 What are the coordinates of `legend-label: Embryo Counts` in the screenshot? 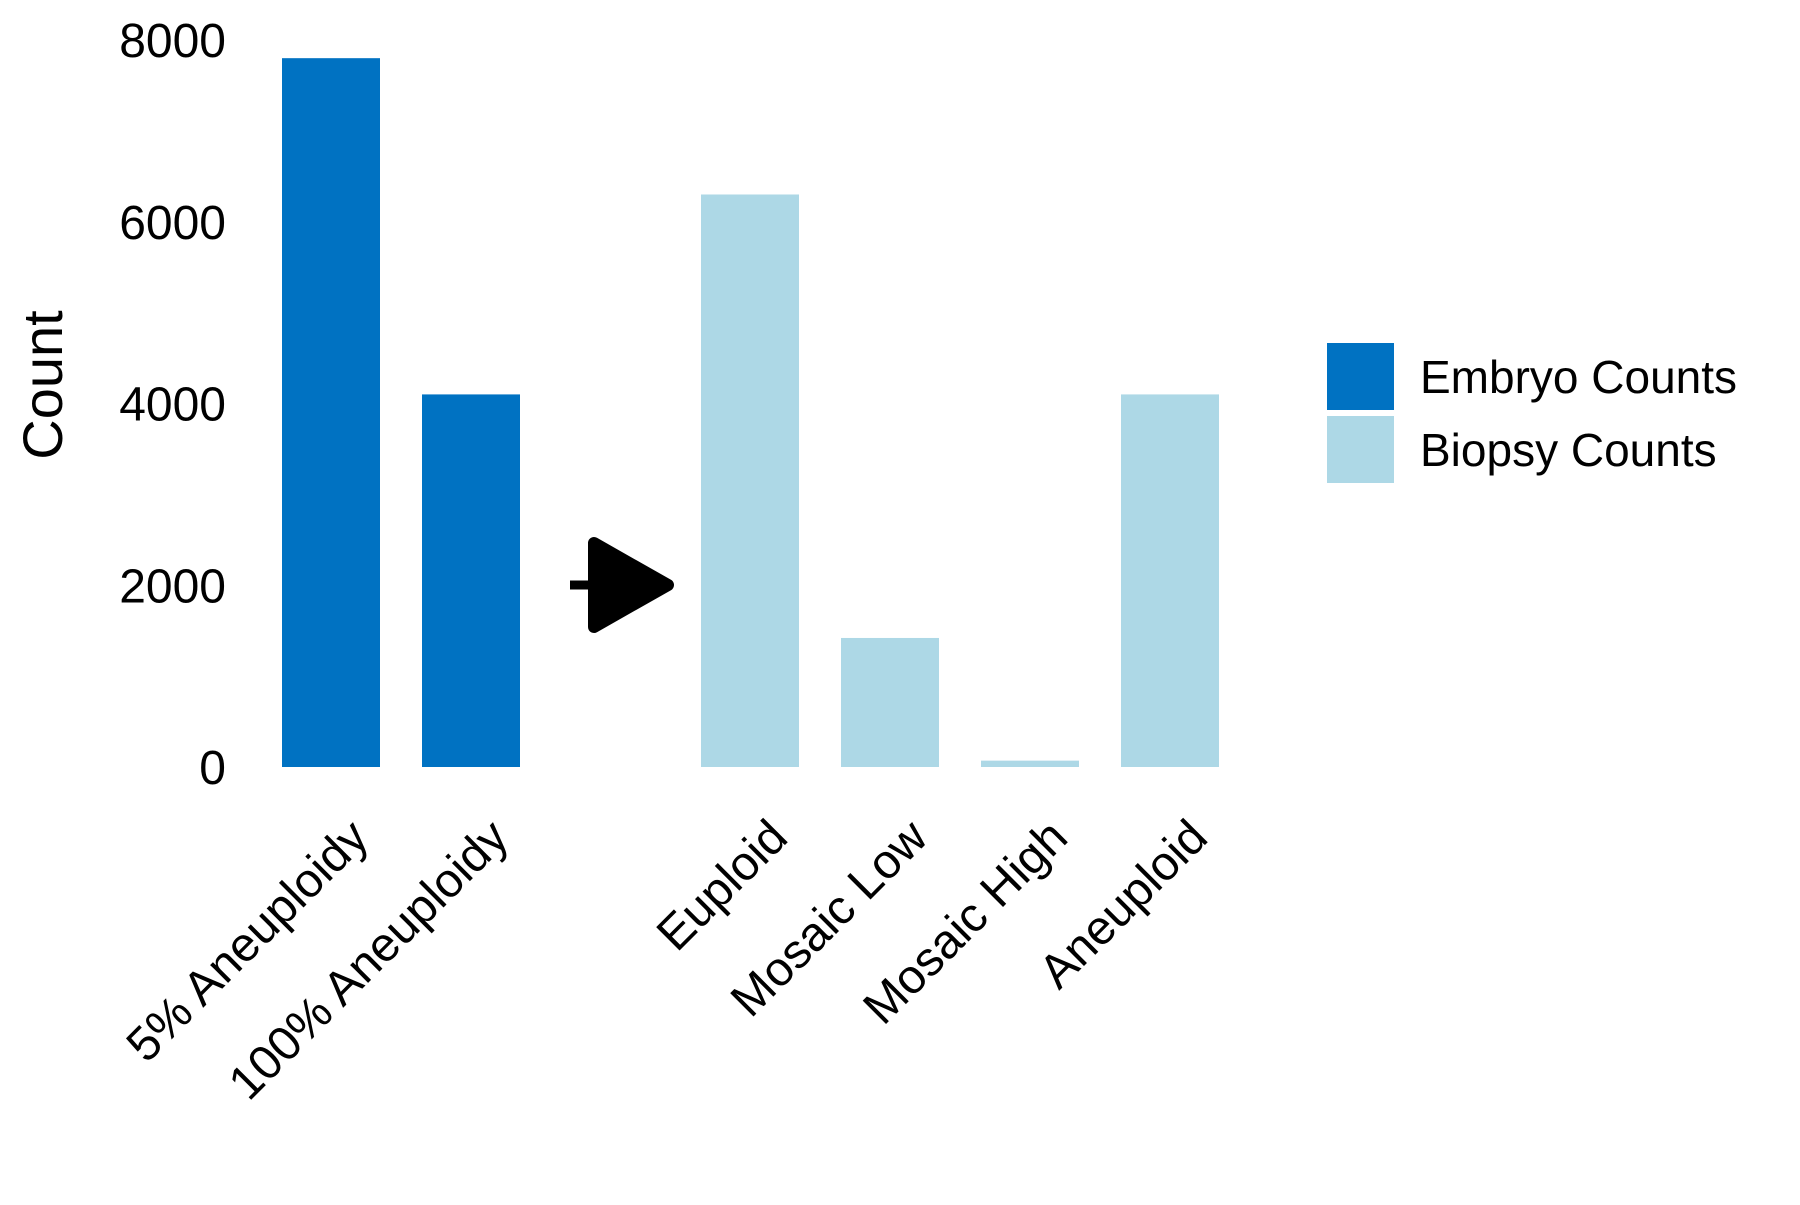 It's located at (1578, 377).